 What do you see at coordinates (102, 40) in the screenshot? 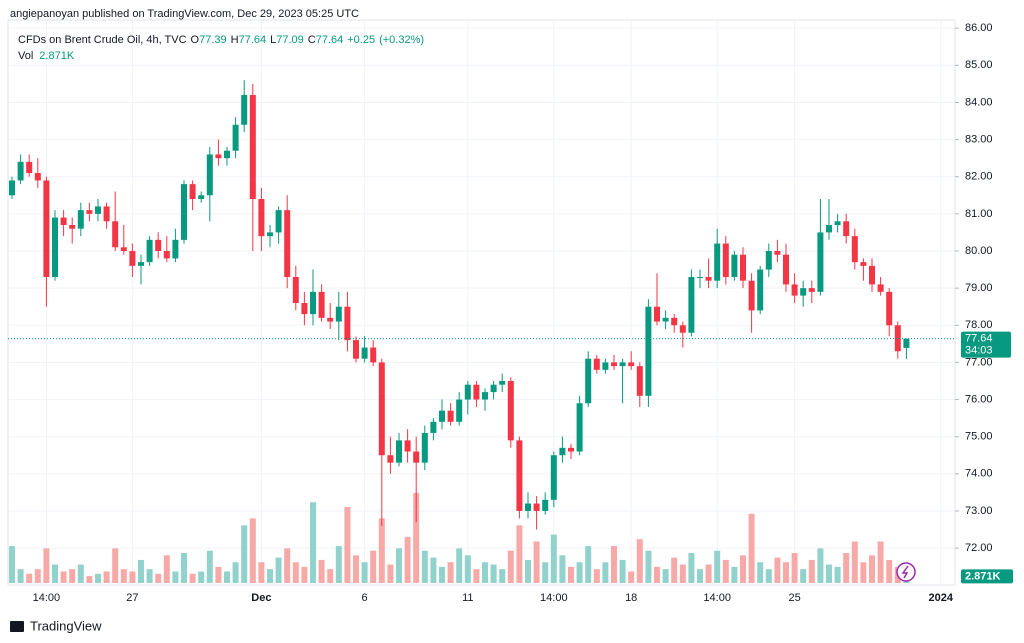
I see `symbol-title: CFDs on Brent Crude Oil, 4h, TVC` at bounding box center [102, 40].